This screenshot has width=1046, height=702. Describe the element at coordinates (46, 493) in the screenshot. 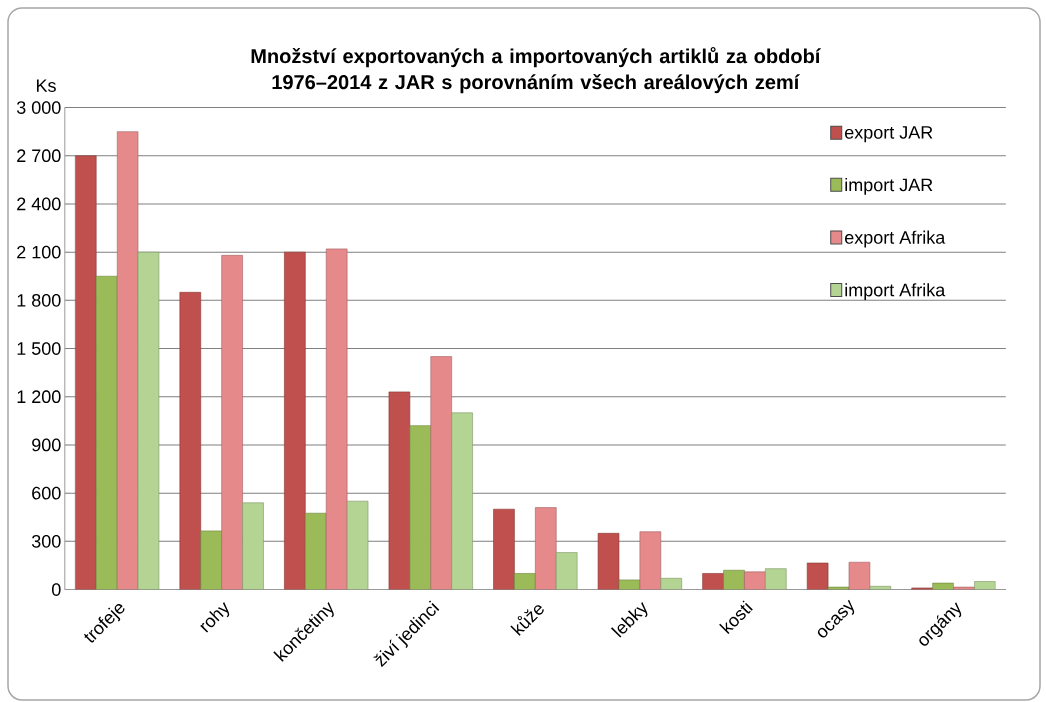

I see `y-tick-label: 600` at that location.